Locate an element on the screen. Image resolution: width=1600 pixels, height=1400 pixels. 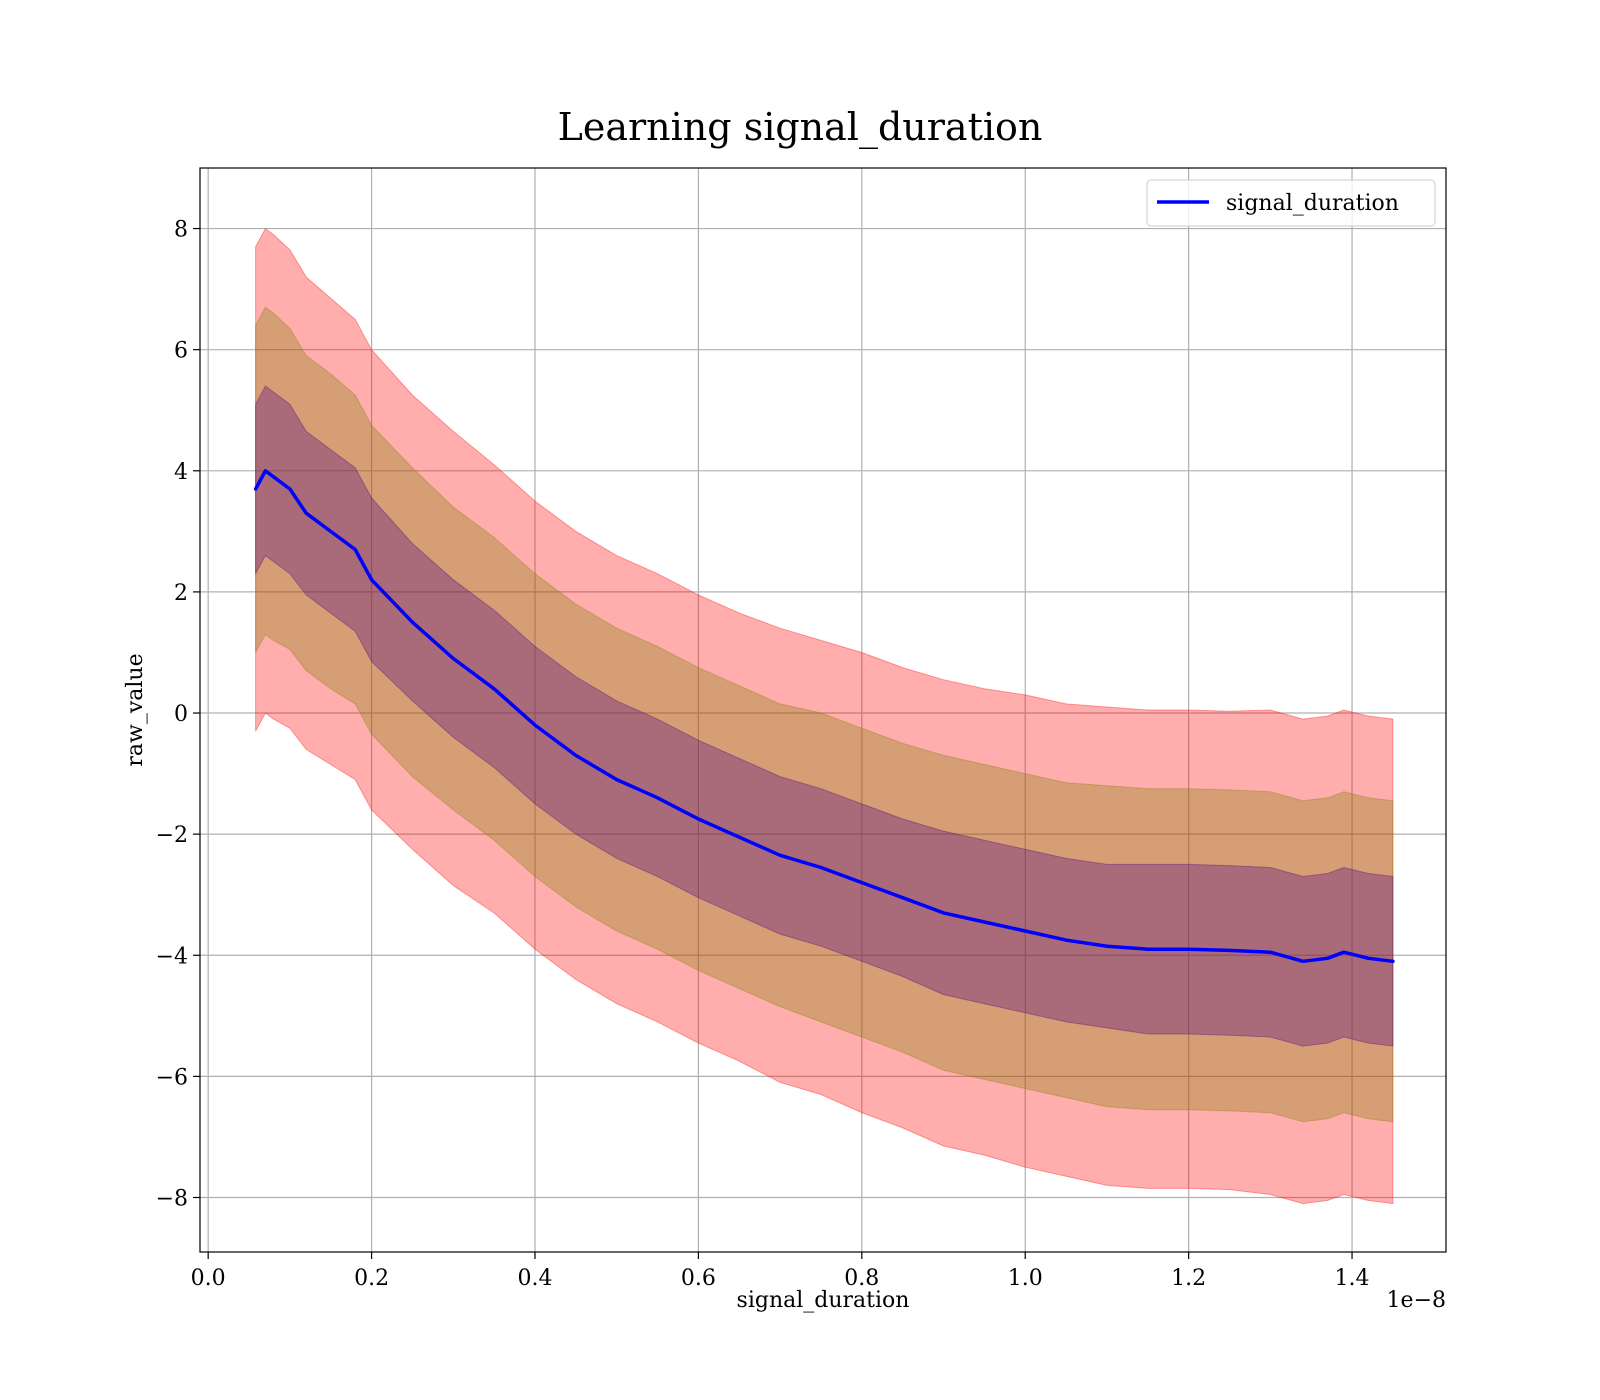
x-tick-label: 0.8 is located at coordinates (861, 1278).